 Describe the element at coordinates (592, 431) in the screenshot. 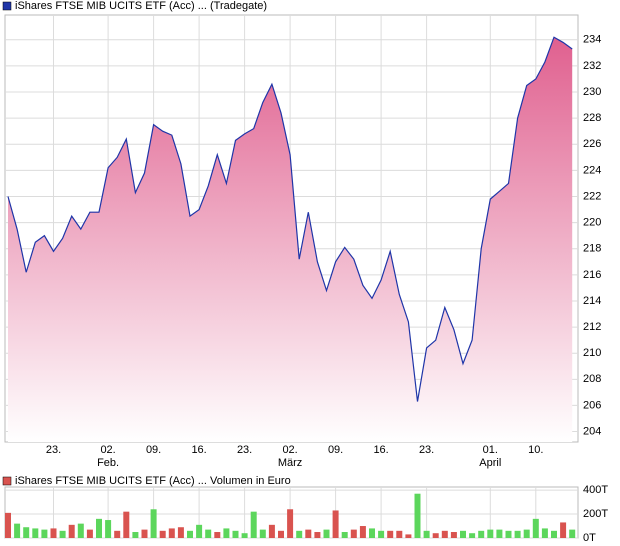

I see `y-tick-label: 204` at that location.